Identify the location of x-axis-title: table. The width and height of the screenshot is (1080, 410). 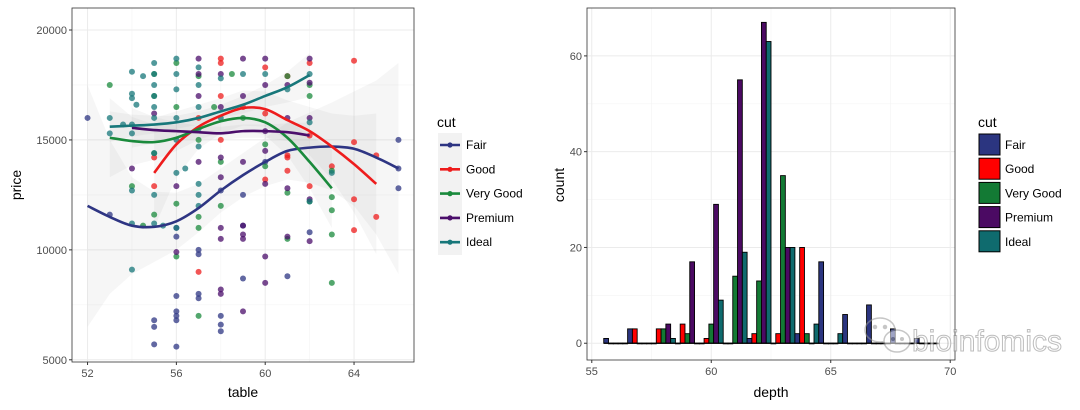
(243, 392).